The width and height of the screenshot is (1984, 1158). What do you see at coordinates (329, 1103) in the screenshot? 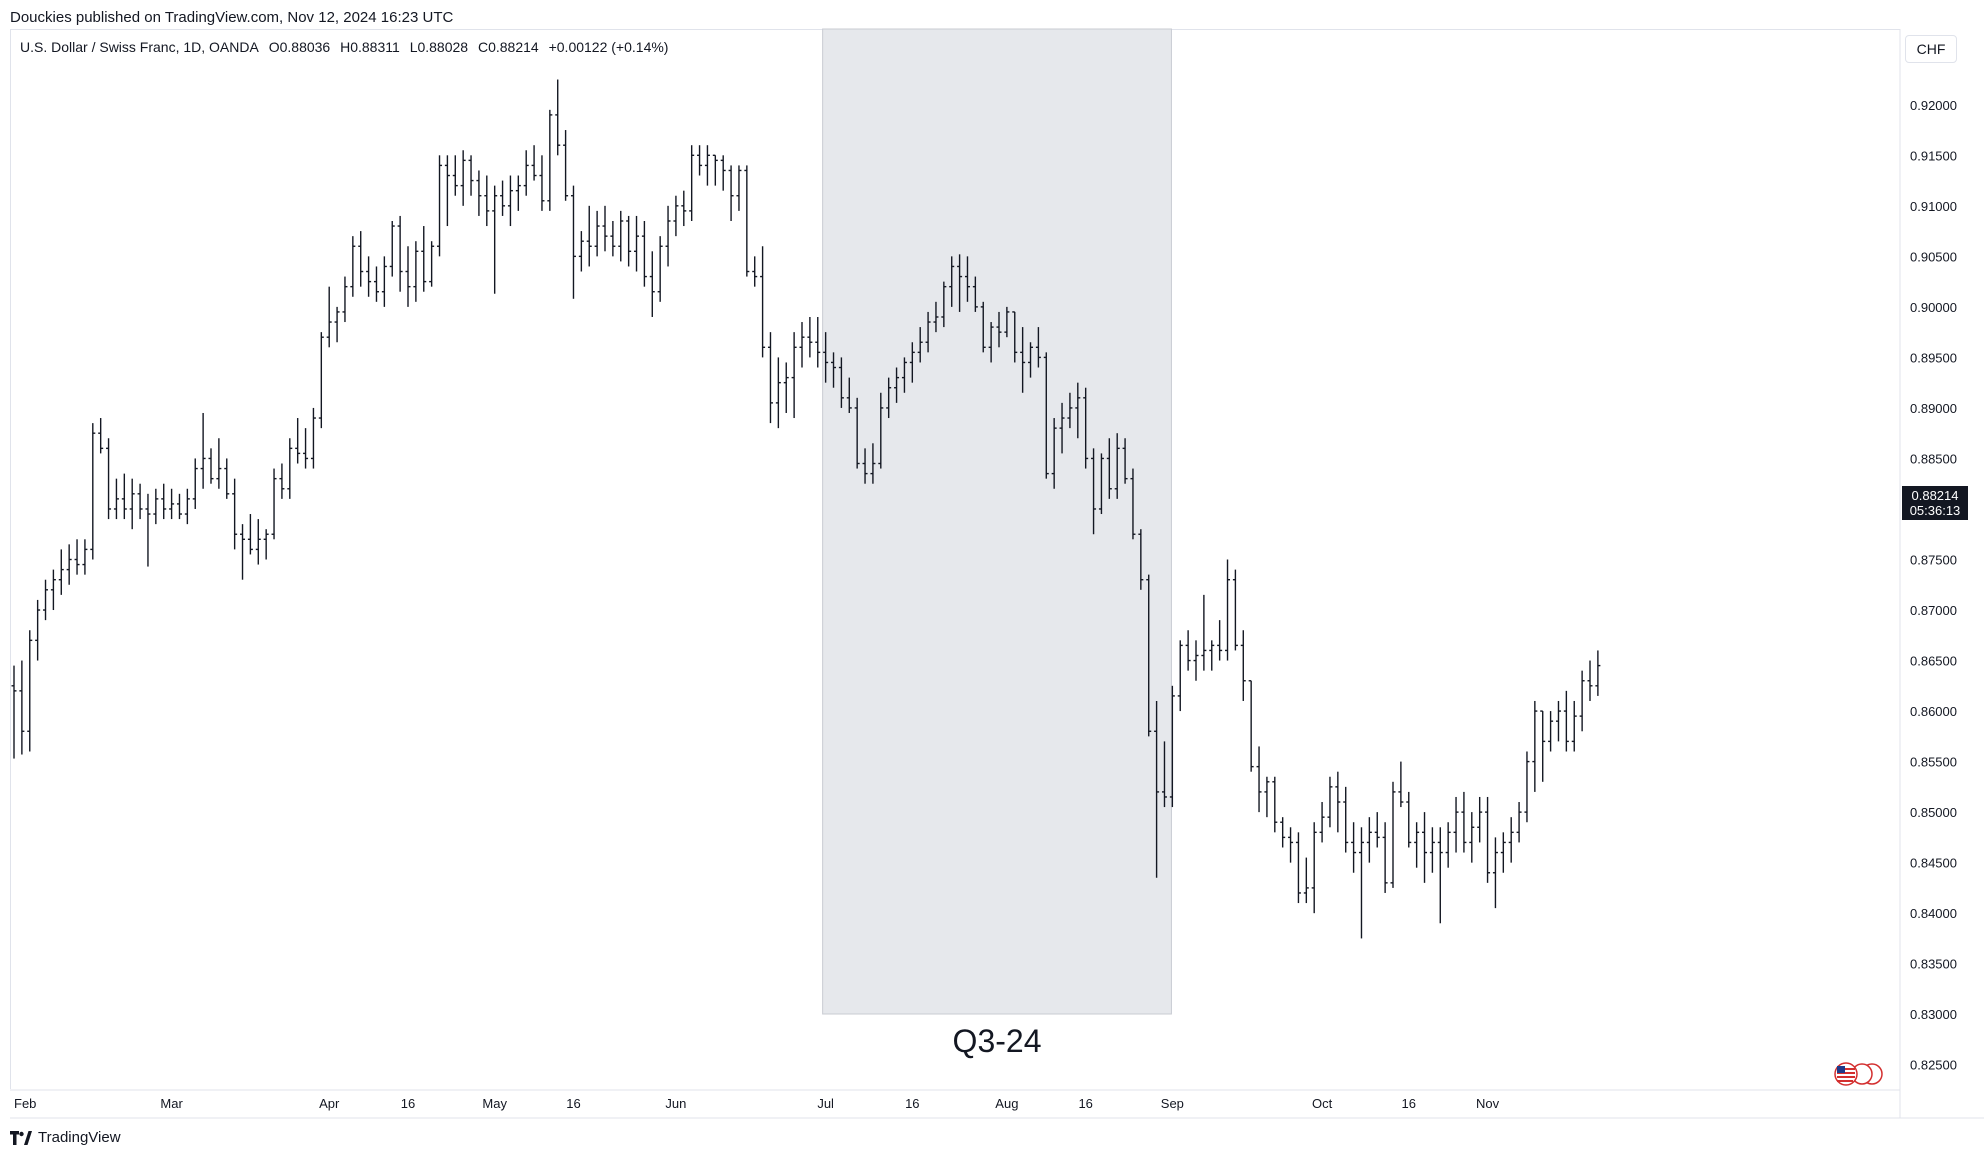
I see `time-tick-label: Apr` at bounding box center [329, 1103].